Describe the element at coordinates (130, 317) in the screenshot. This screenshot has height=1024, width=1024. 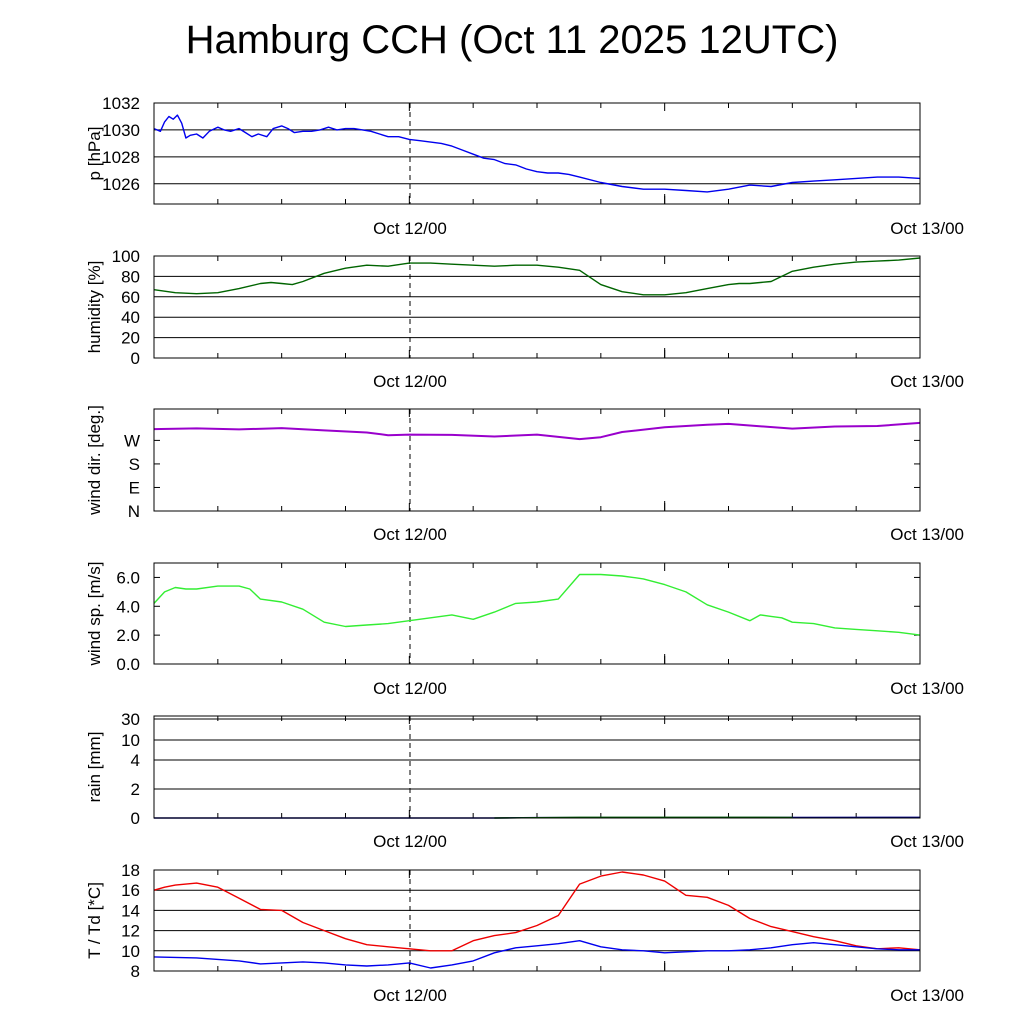
I see `humidity-ytick-label: 40` at that location.